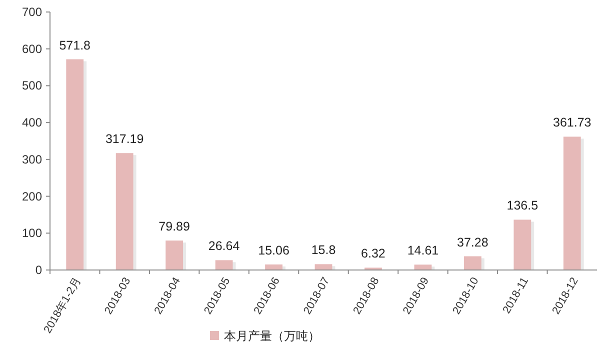 This screenshot has width=604, height=364. I want to click on y-tick-label: 0, so click(38, 270).